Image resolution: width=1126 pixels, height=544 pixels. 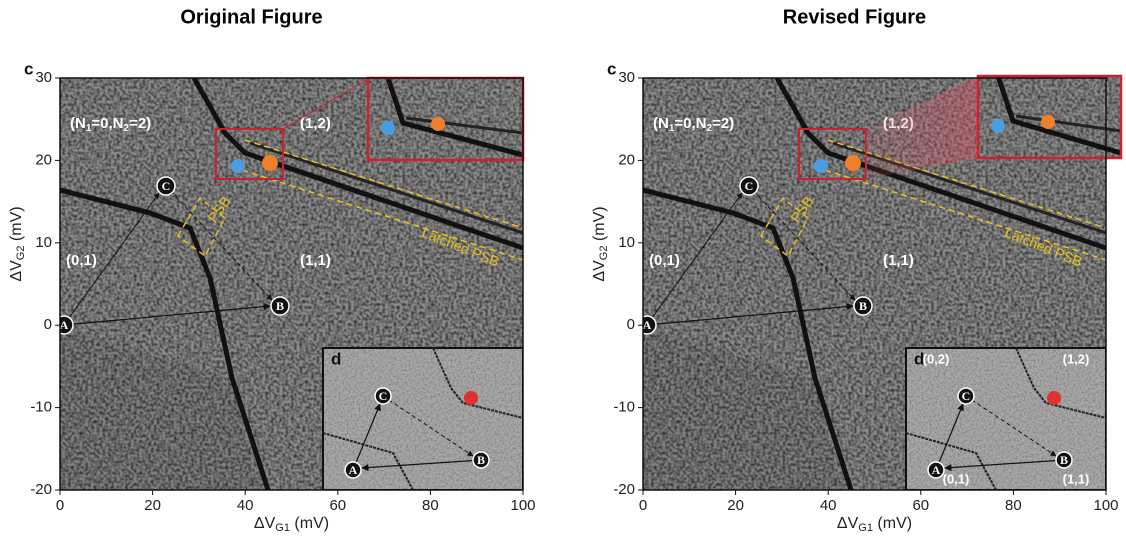 What do you see at coordinates (1013, 505) in the screenshot?
I see `x-tick-label: 80` at bounding box center [1013, 505].